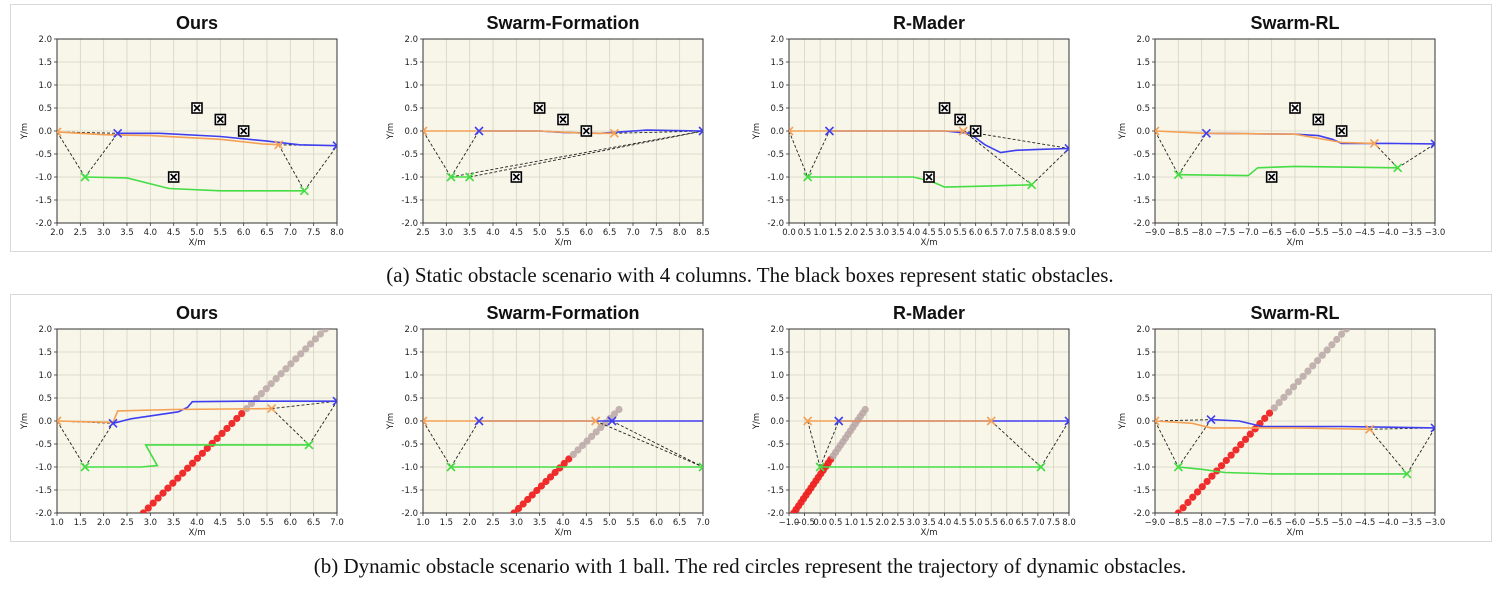  Describe the element at coordinates (1341, 523) in the screenshot. I see `x-tick-label: −5.0` at that location.